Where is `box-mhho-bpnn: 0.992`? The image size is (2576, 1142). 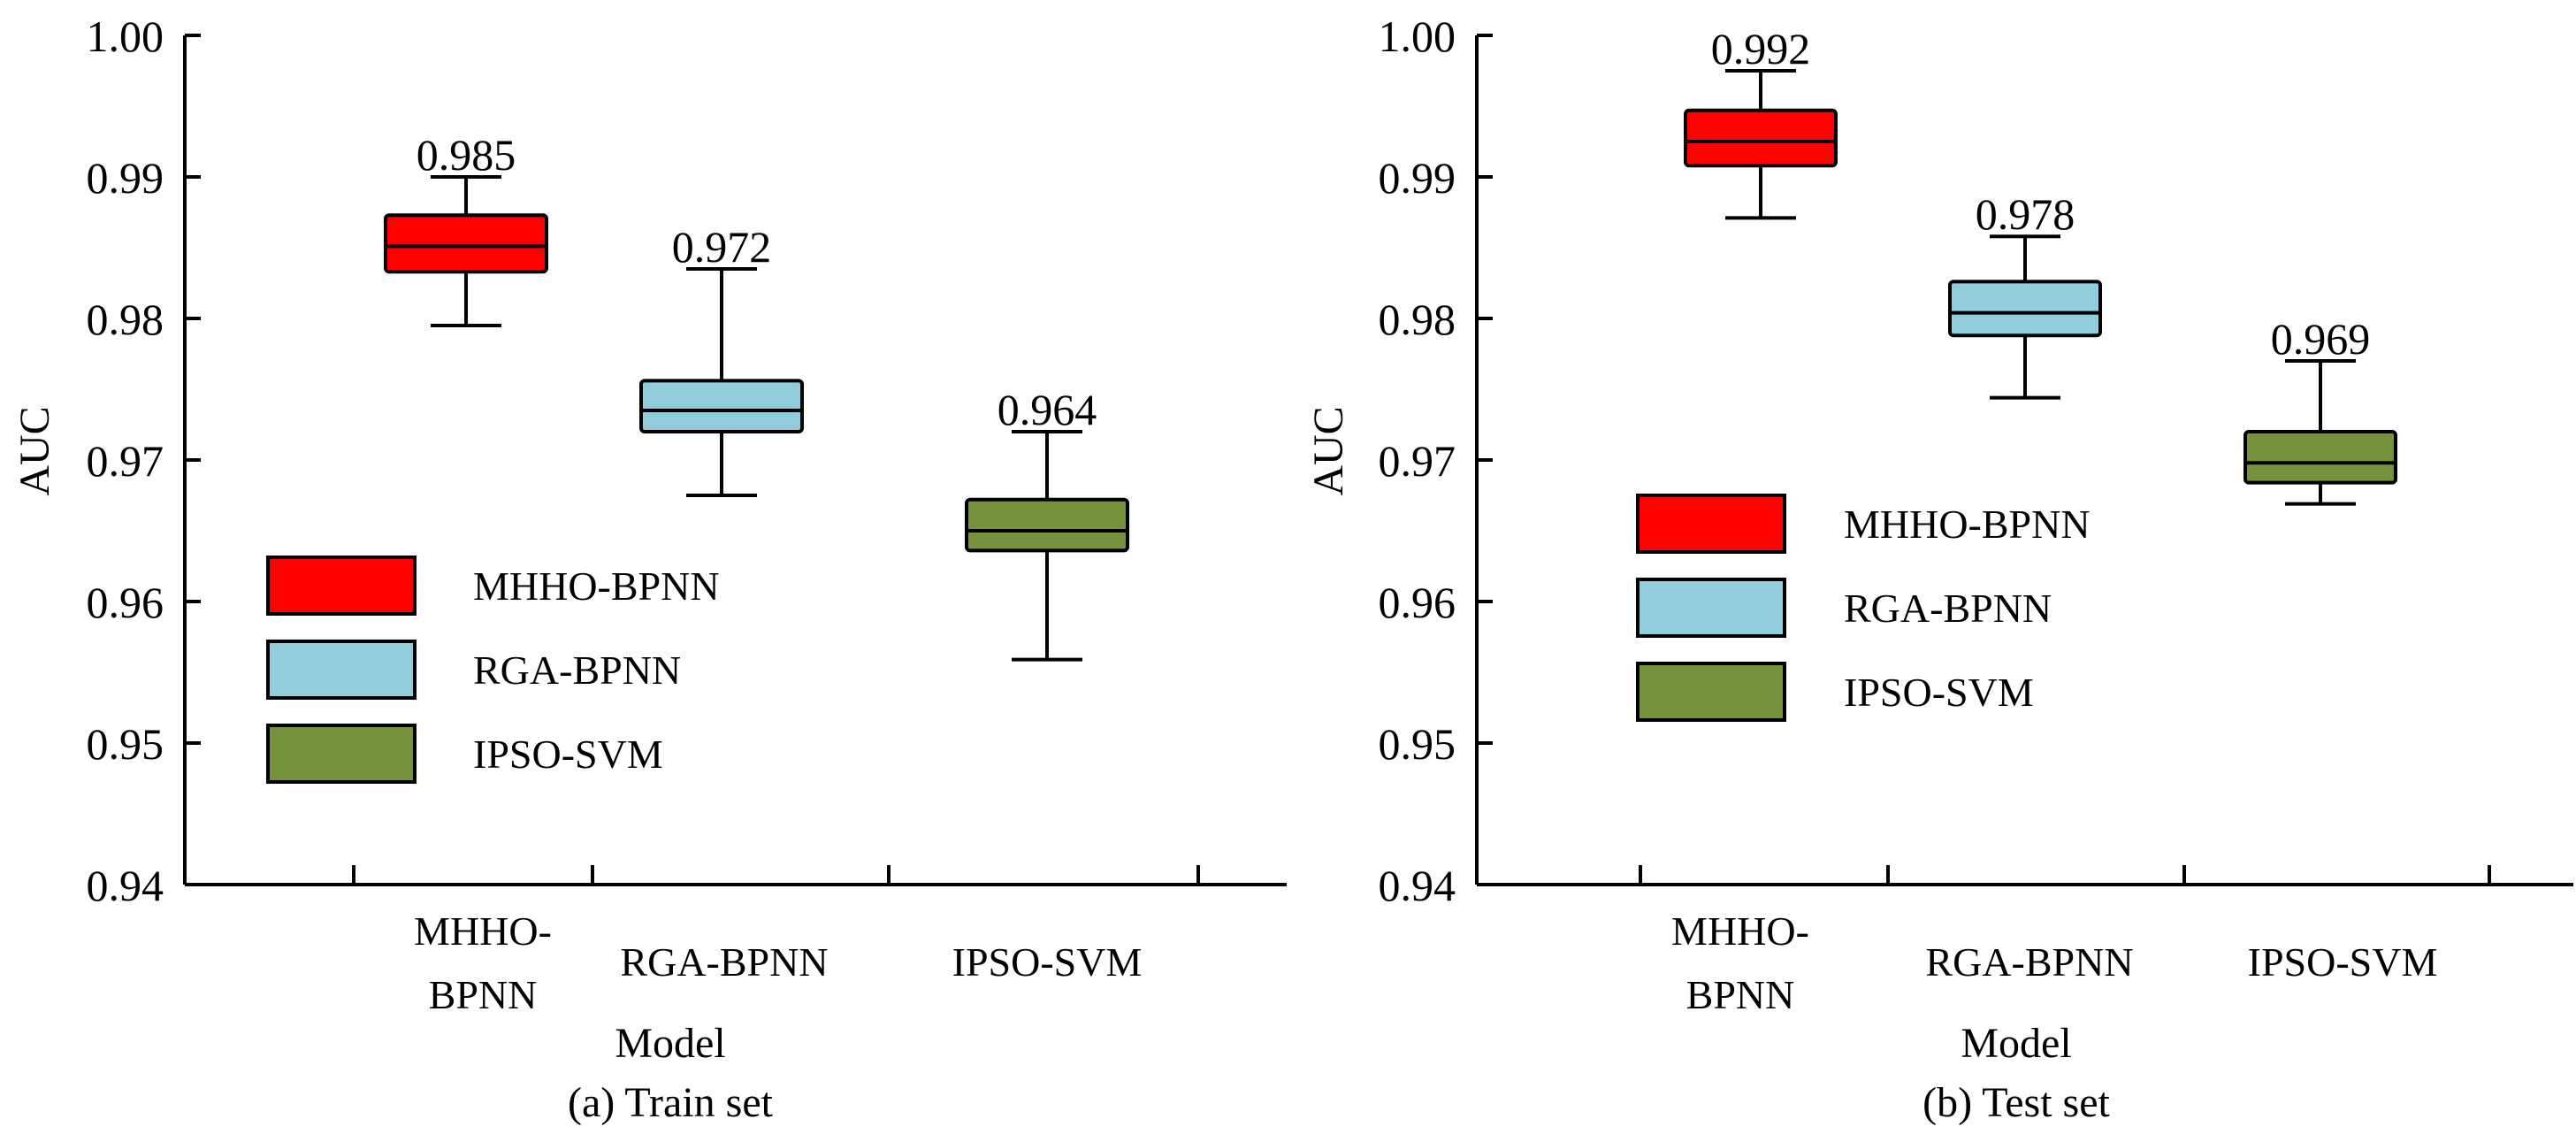 box-mhho-bpnn: 0.992 is located at coordinates (1761, 122).